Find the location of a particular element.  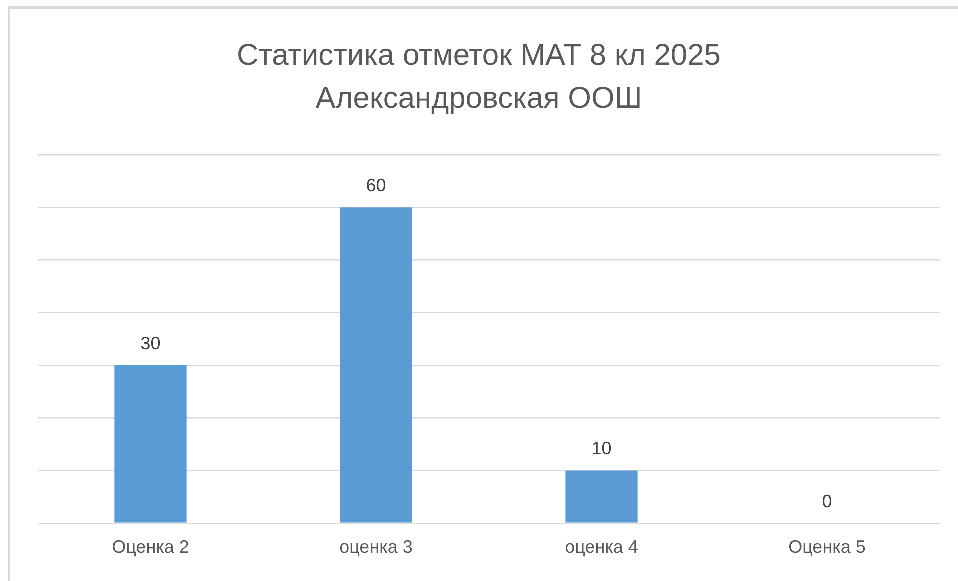

x-tick-label: оценка 3 is located at coordinates (376, 547).